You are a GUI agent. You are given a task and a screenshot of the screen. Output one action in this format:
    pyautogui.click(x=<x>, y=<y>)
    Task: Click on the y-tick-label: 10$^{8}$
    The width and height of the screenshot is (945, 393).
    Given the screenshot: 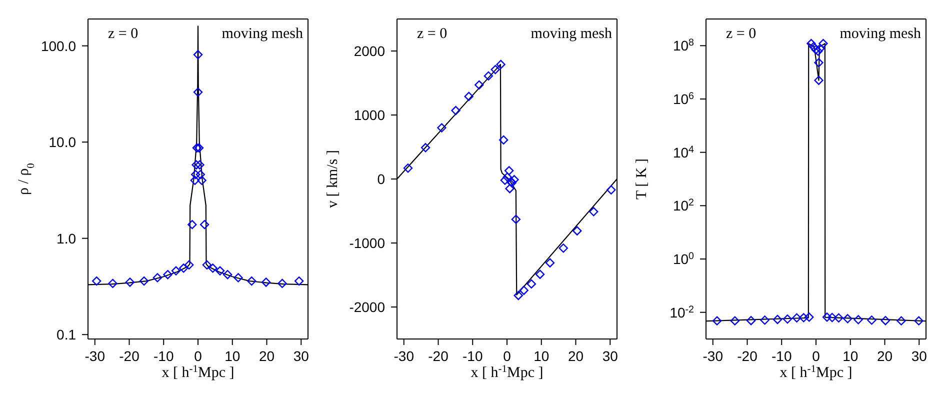 What is the action you would take?
    pyautogui.click(x=683, y=45)
    